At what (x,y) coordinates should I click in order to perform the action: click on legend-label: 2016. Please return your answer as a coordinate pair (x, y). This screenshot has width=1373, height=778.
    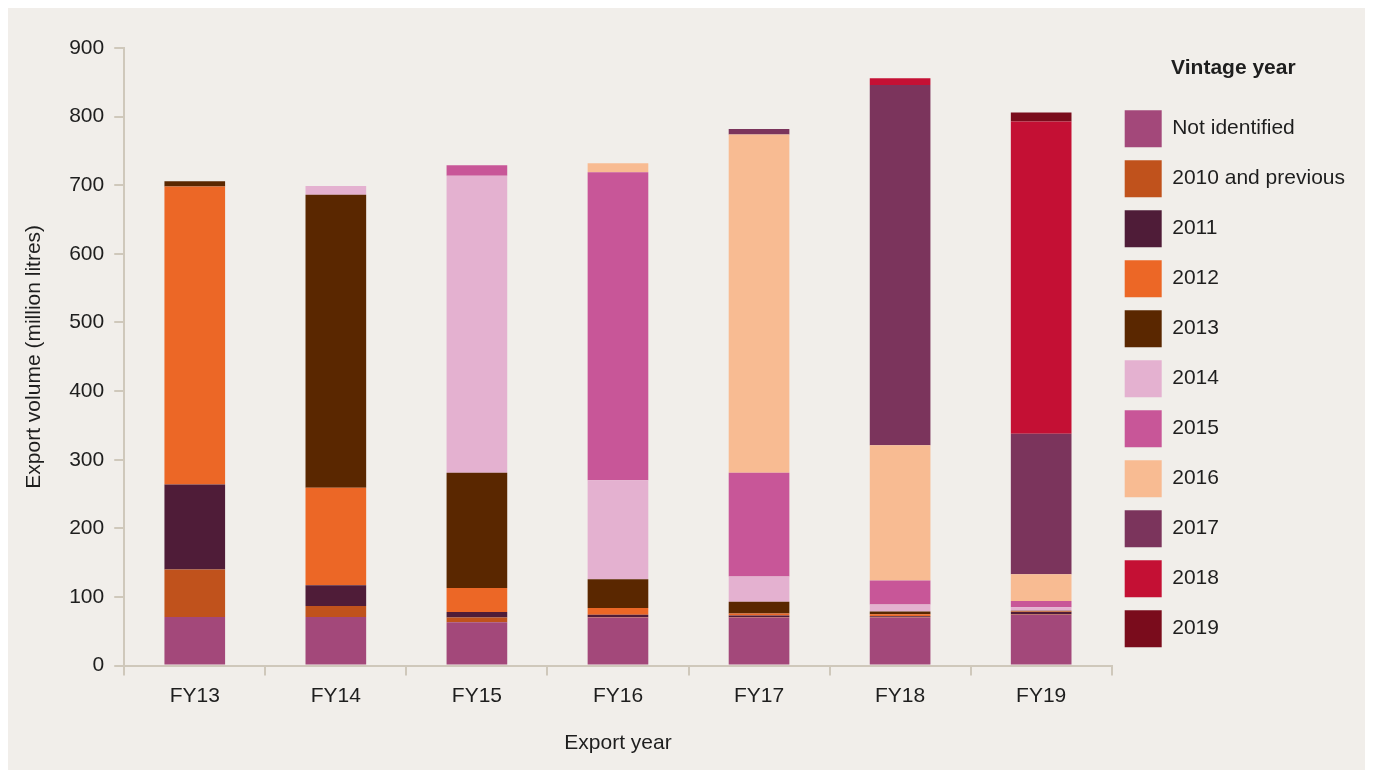
    Looking at the image, I should click on (1195, 477).